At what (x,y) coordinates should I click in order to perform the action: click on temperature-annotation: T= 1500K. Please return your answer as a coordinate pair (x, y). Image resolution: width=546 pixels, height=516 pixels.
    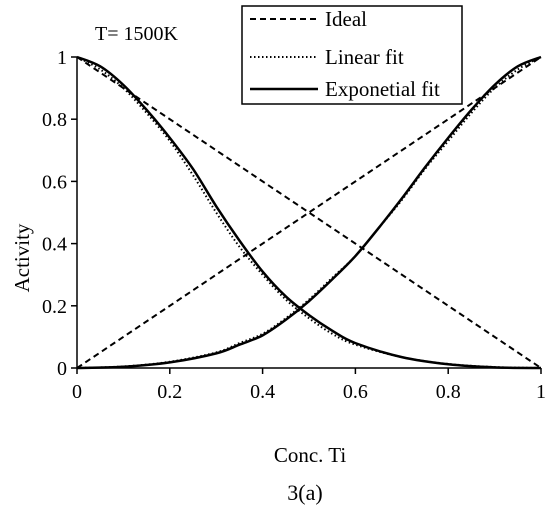
    Looking at the image, I should click on (136, 34).